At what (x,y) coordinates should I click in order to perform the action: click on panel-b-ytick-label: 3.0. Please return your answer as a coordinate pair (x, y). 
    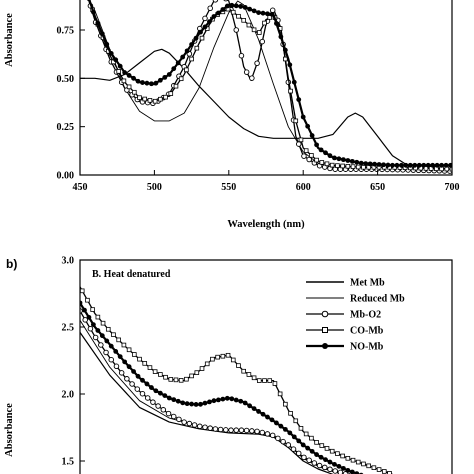
    Looking at the image, I should click on (68, 261).